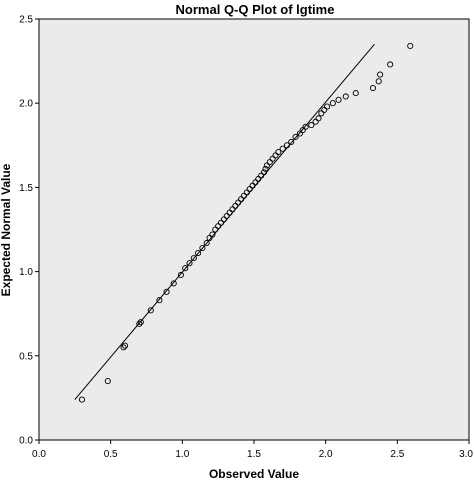 This screenshot has width=474, height=481. I want to click on y-tick-label: 0.5, so click(26, 356).